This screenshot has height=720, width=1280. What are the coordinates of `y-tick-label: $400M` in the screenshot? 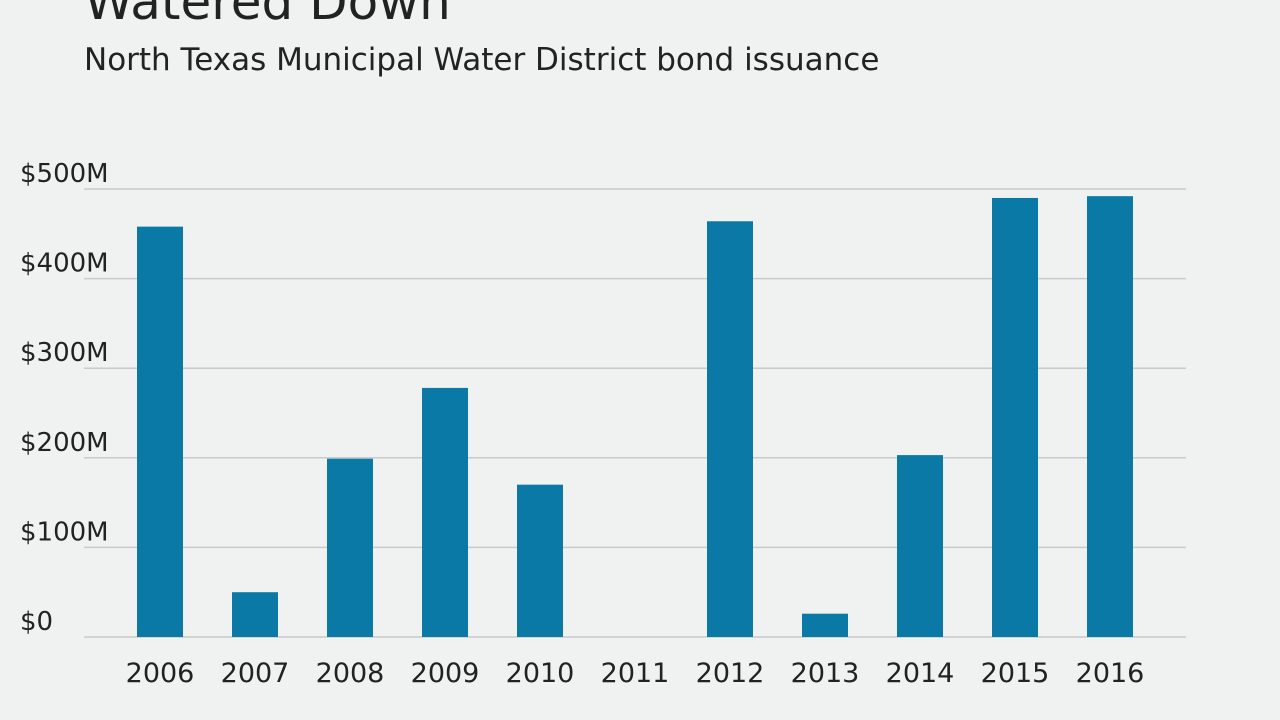 It's located at (64, 264).